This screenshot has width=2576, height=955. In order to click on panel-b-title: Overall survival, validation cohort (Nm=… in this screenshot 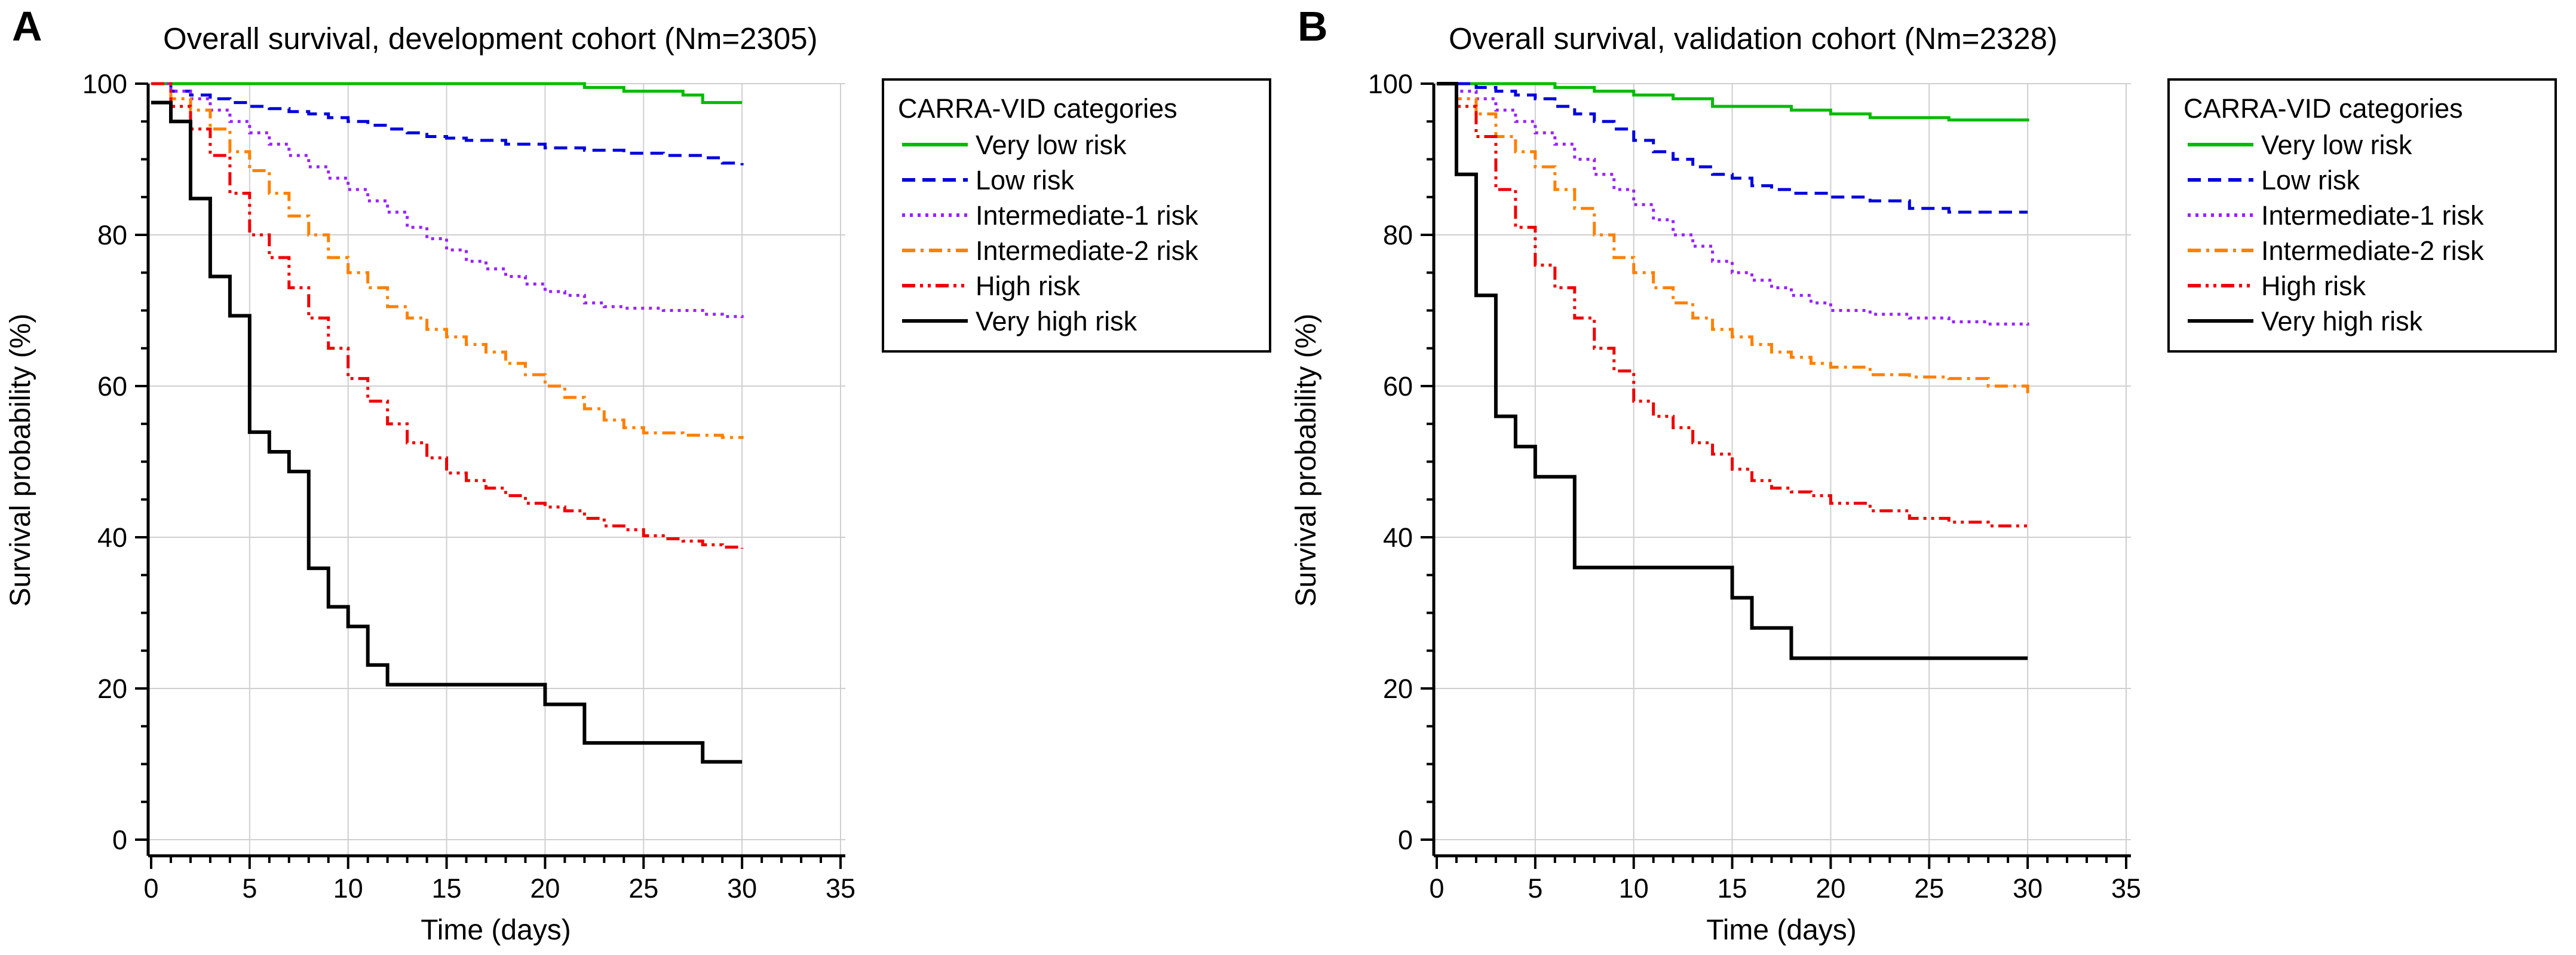, I will do `click(1753, 39)`.